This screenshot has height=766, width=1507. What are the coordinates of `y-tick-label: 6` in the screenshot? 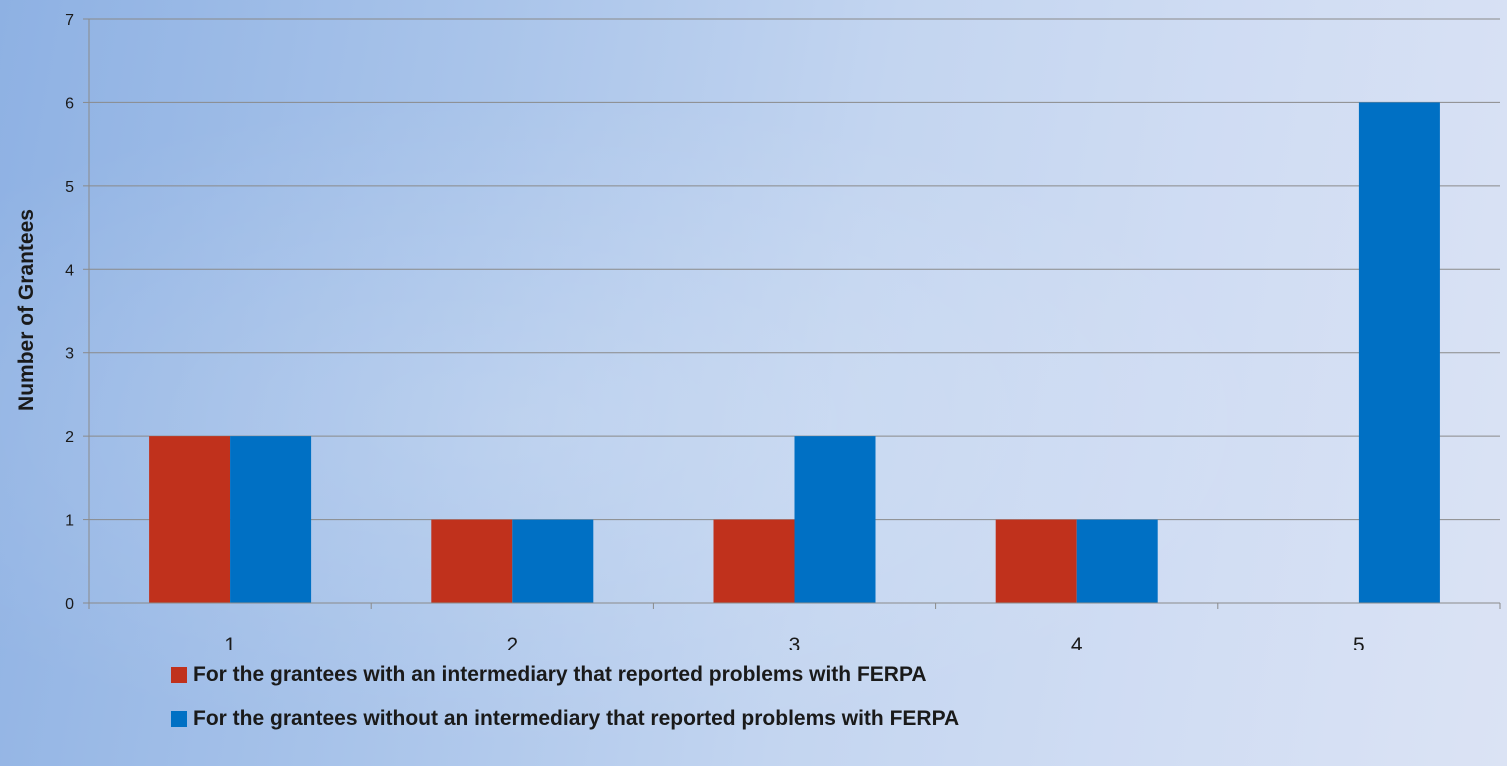 It's located at (69, 103).